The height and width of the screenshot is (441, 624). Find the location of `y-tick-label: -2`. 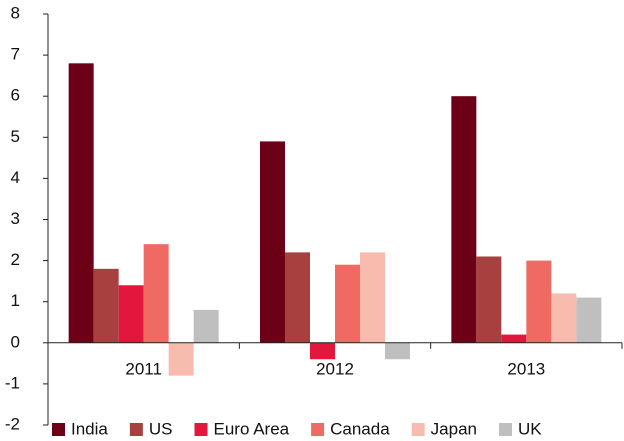

y-tick-label: -2 is located at coordinates (12, 423).